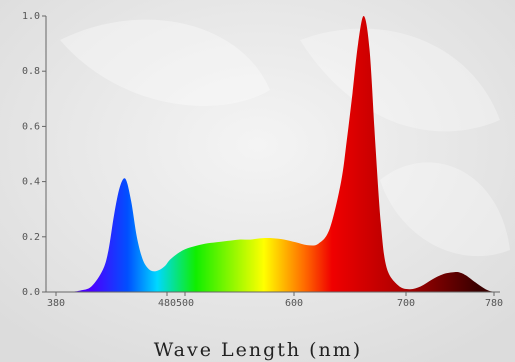 The width and height of the screenshot is (515, 362). Describe the element at coordinates (406, 303) in the screenshot. I see `x-tick-label: 700` at that location.